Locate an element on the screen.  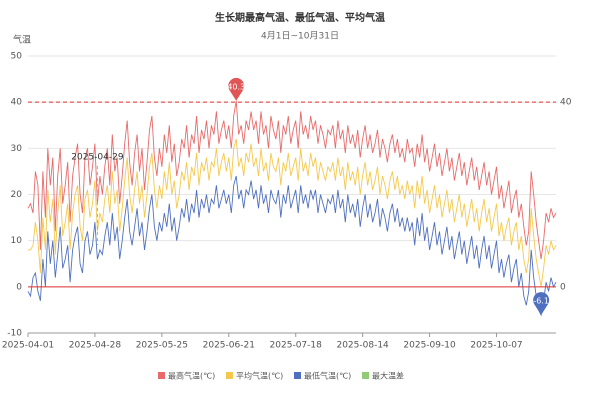
x-tick-label: 2025-06-21 is located at coordinates (229, 346).